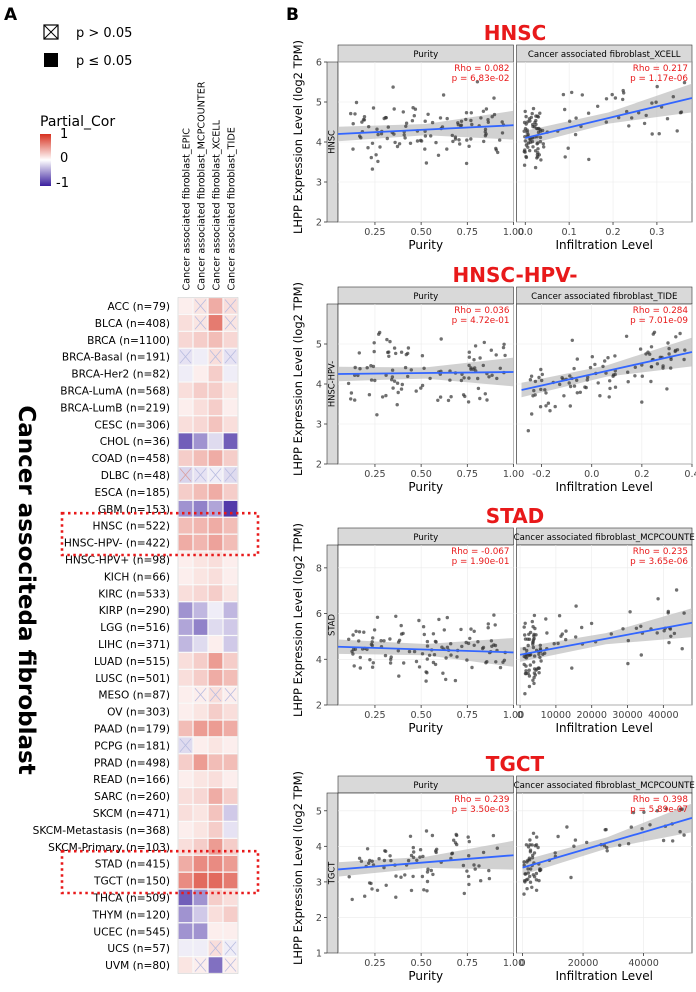  Describe the element at coordinates (115, 391) in the screenshot. I see `heatmap-row-label: BRCA-LumA (n=568)` at that location.